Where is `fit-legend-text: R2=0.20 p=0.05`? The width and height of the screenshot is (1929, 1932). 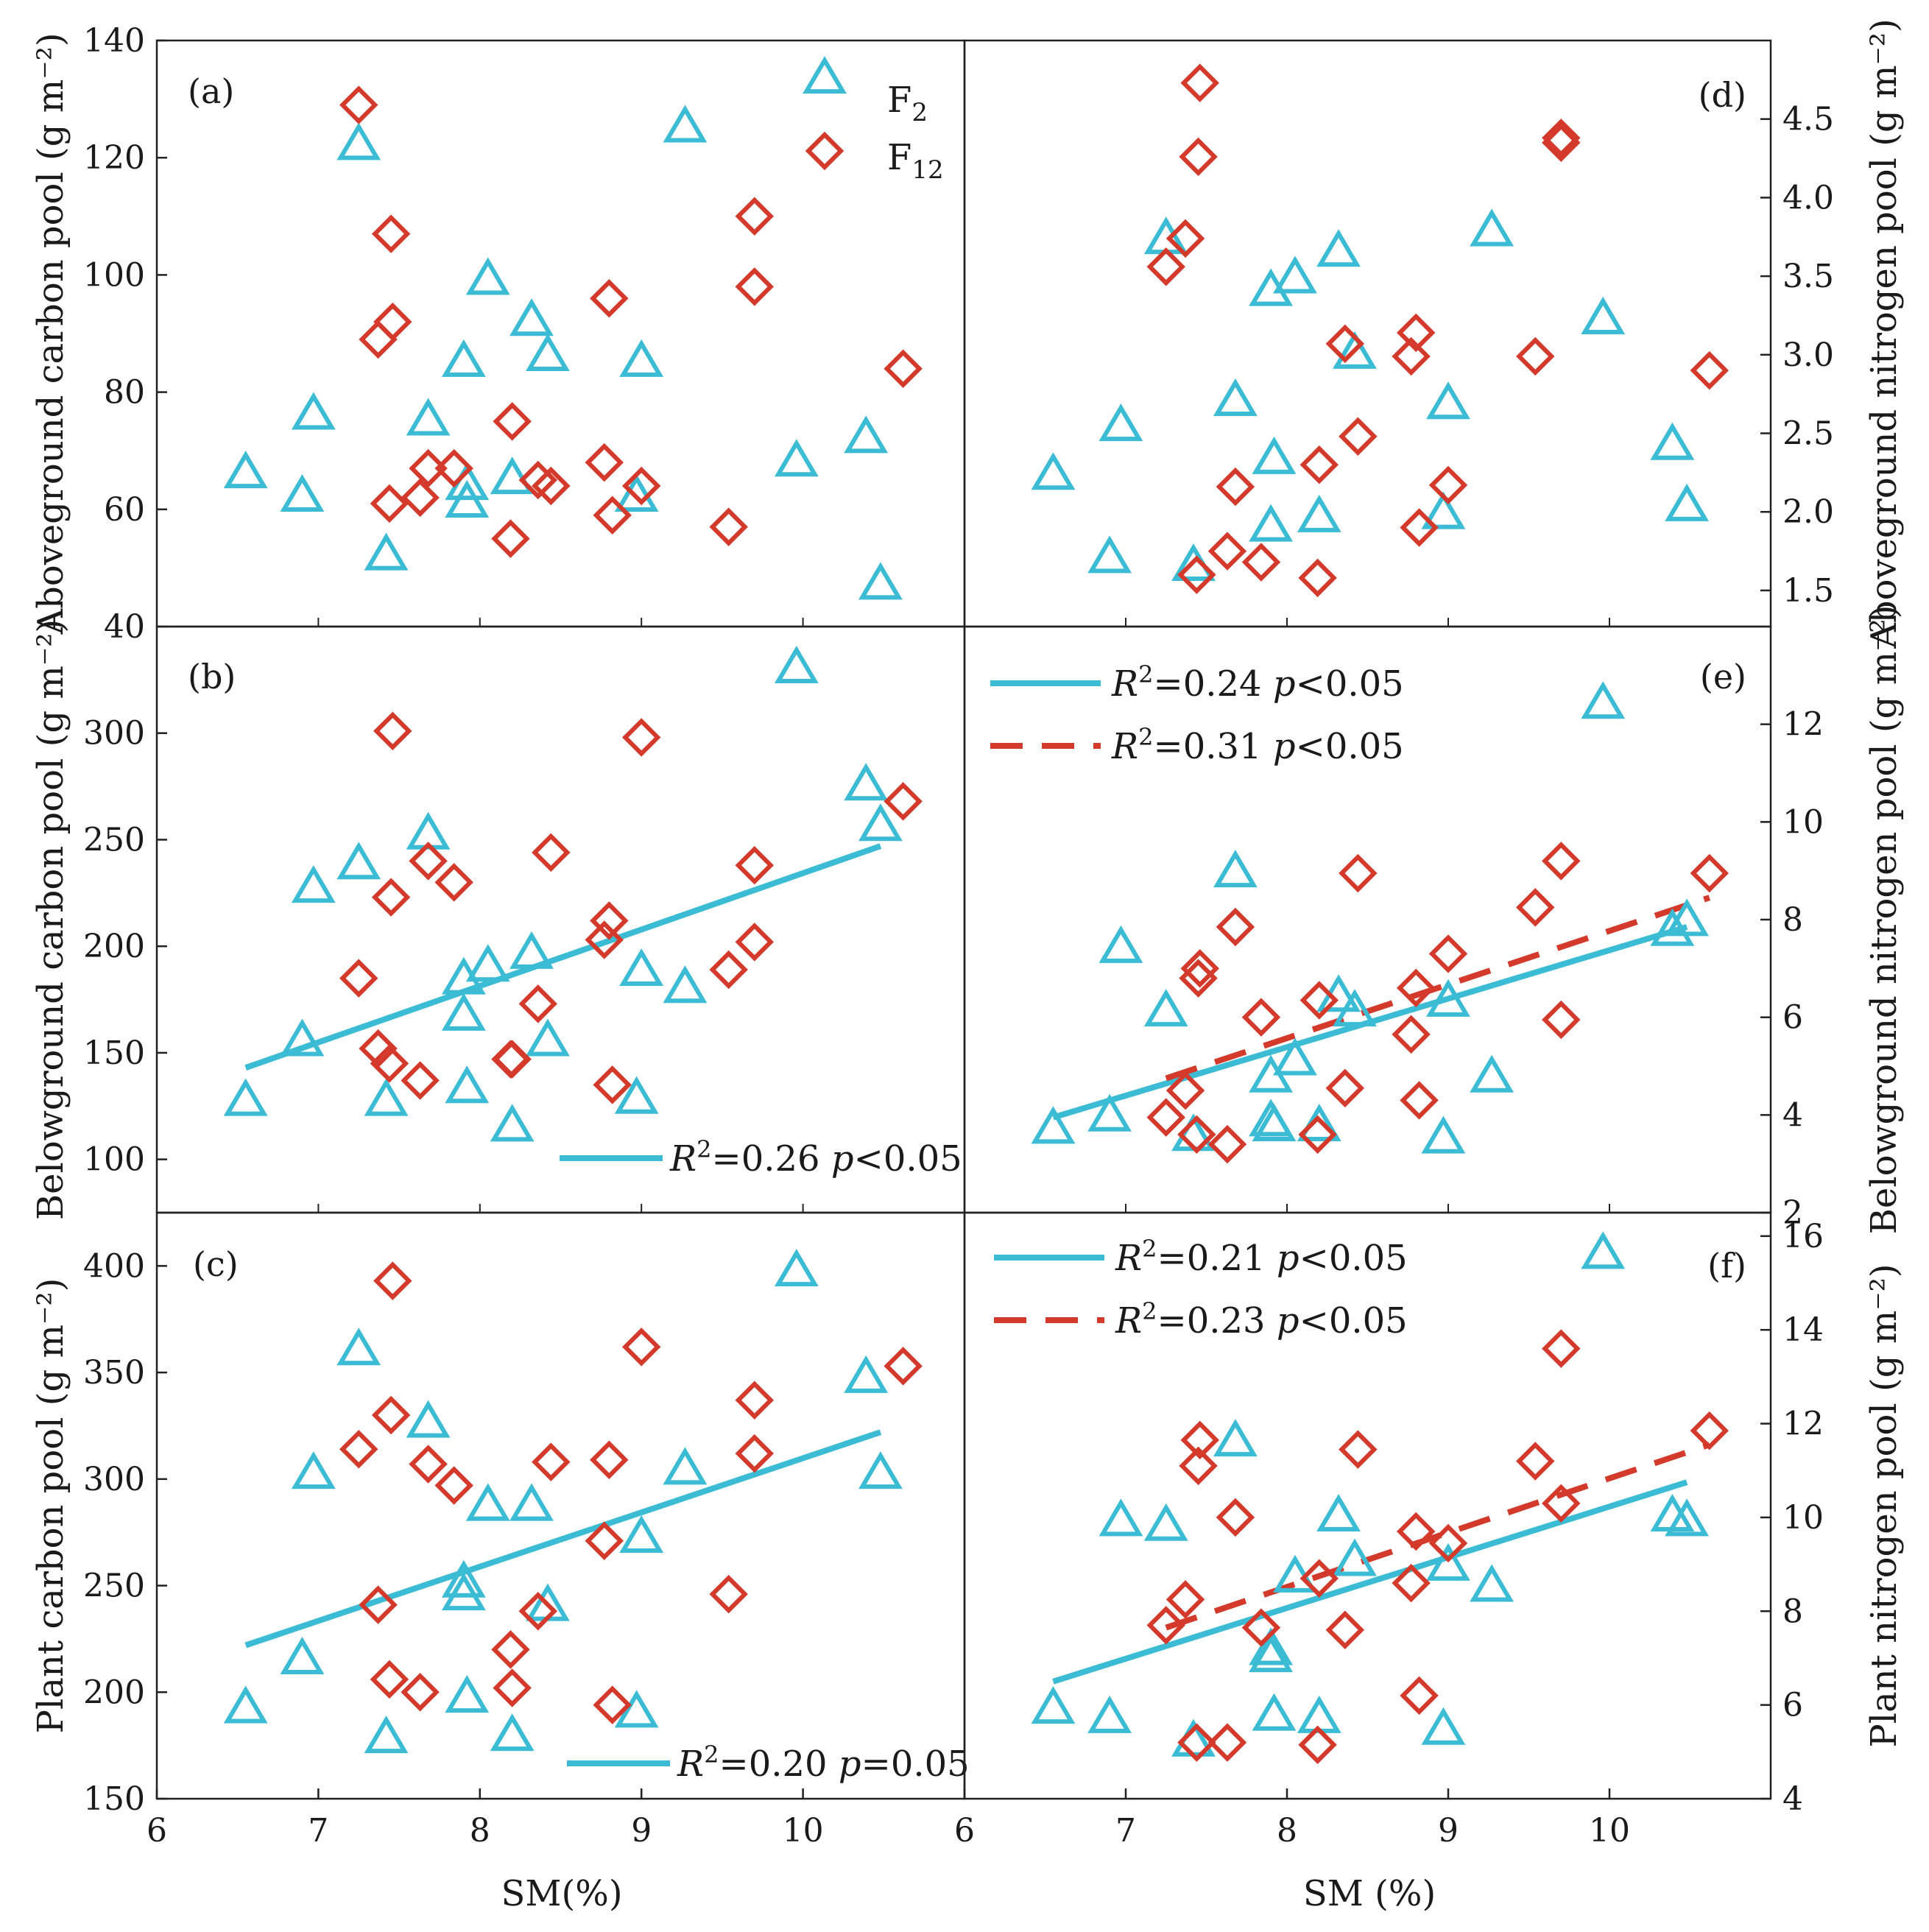
fit-legend-text: R2=0.20 p=0.05 is located at coordinates (824, 1763).